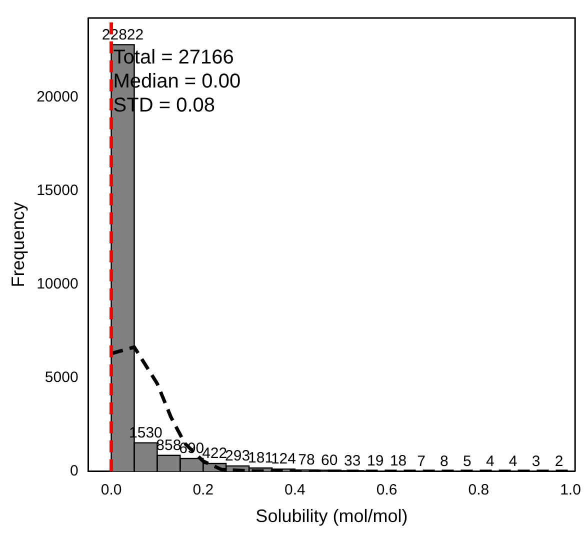 Image resolution: width=584 pixels, height=536 pixels. I want to click on x-tick-label: 0.4, so click(295, 490).